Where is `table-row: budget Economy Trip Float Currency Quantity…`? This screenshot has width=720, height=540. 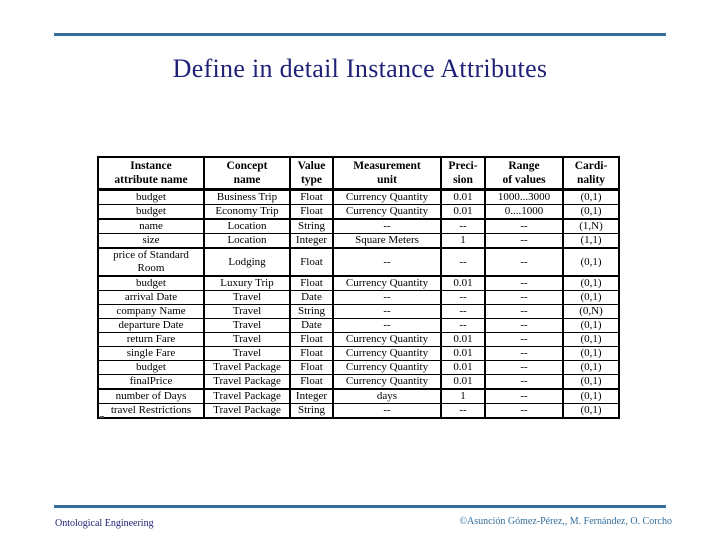
table-row: budget Economy Trip Float Currency Quantity… is located at coordinates (358, 212).